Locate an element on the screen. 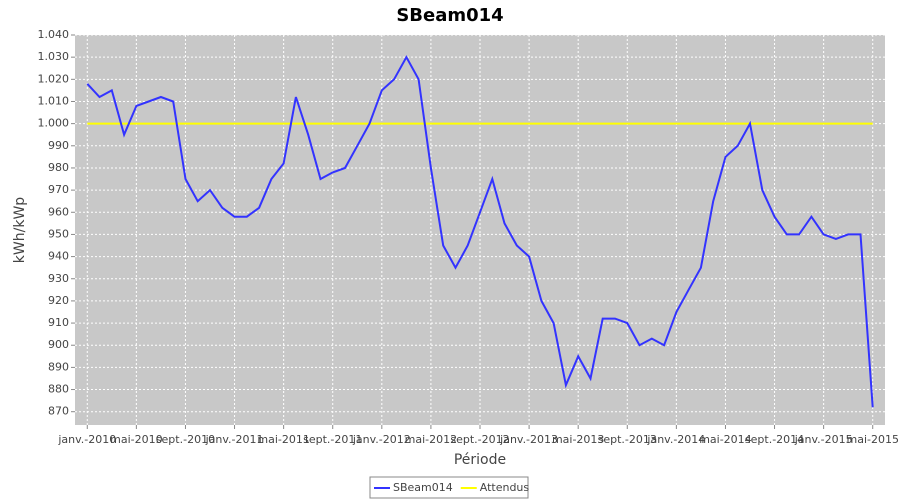 The height and width of the screenshot is (500, 900). y-axis-label: kWh/kWp is located at coordinates (20, 230).